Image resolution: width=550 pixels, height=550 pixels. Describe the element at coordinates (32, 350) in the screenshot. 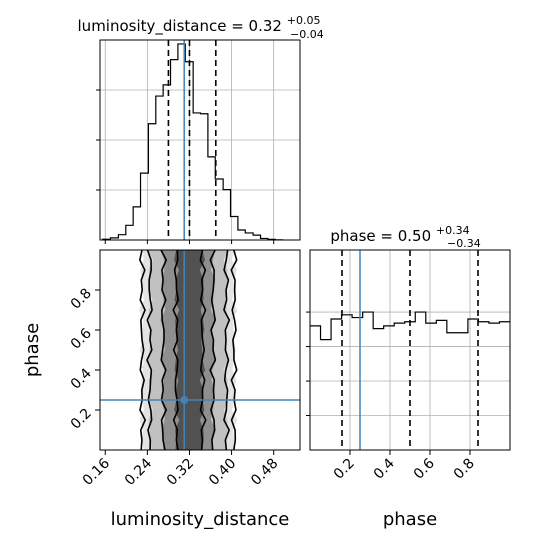

I see `density-ylabel: phase` at that location.